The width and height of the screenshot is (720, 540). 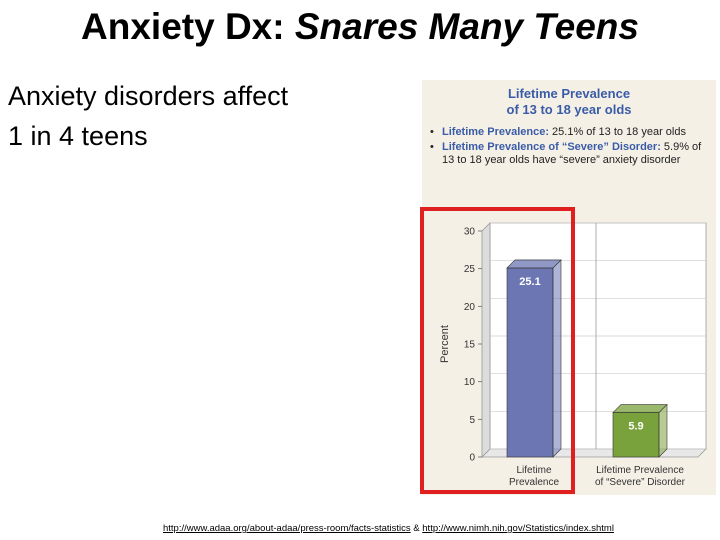 What do you see at coordinates (617, 132) in the screenshot?
I see `bullet-text: 25.1% of 13 to 18 year olds` at bounding box center [617, 132].